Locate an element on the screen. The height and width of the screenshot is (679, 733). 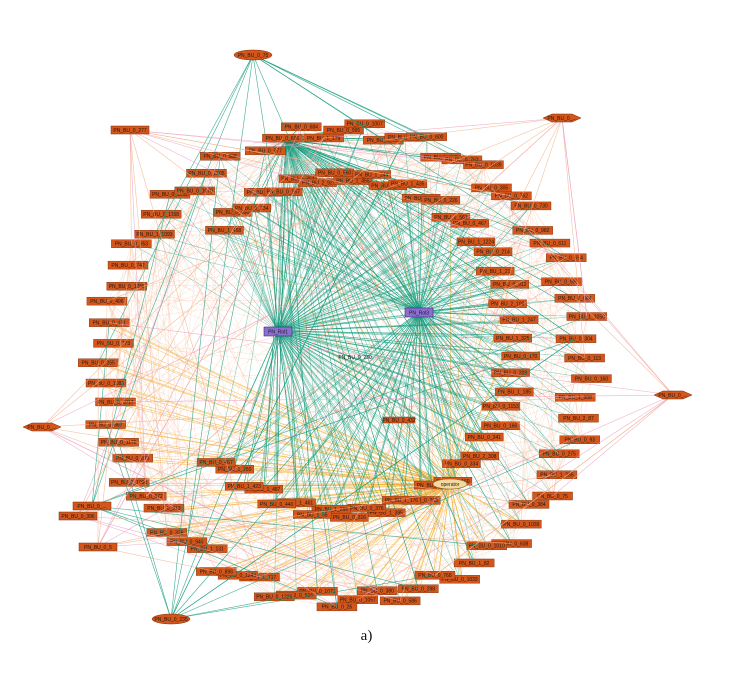
graph-node: PN_BU_1_435 is located at coordinates (407, 184).